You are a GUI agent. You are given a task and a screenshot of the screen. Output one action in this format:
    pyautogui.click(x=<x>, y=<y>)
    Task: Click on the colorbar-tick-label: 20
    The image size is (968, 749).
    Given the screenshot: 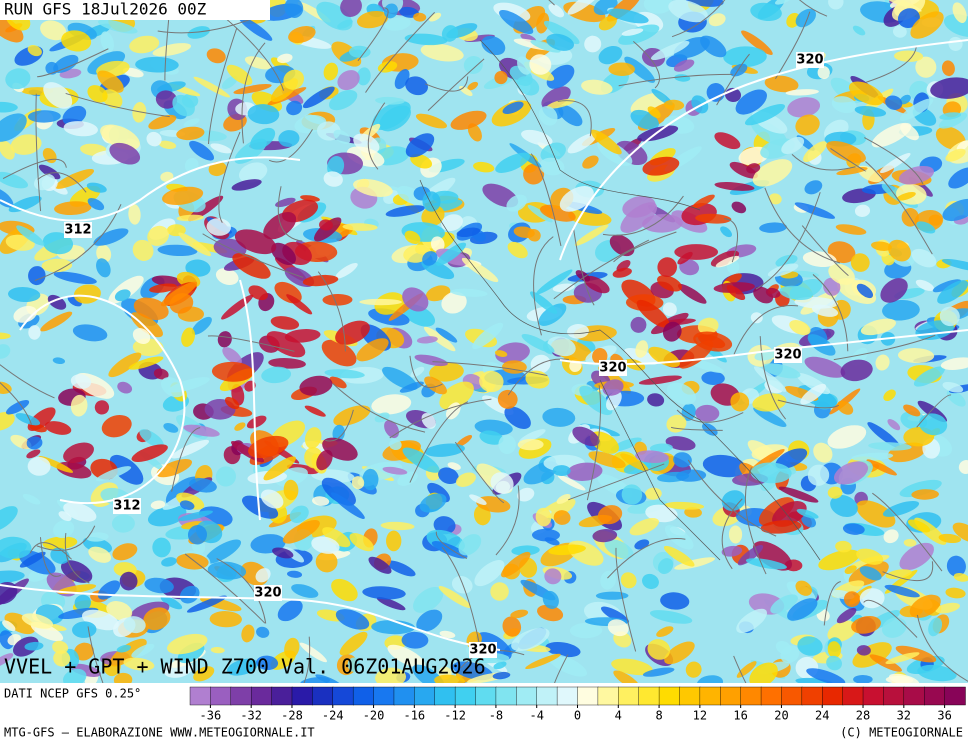 What is the action you would take?
    pyautogui.click(x=781, y=716)
    